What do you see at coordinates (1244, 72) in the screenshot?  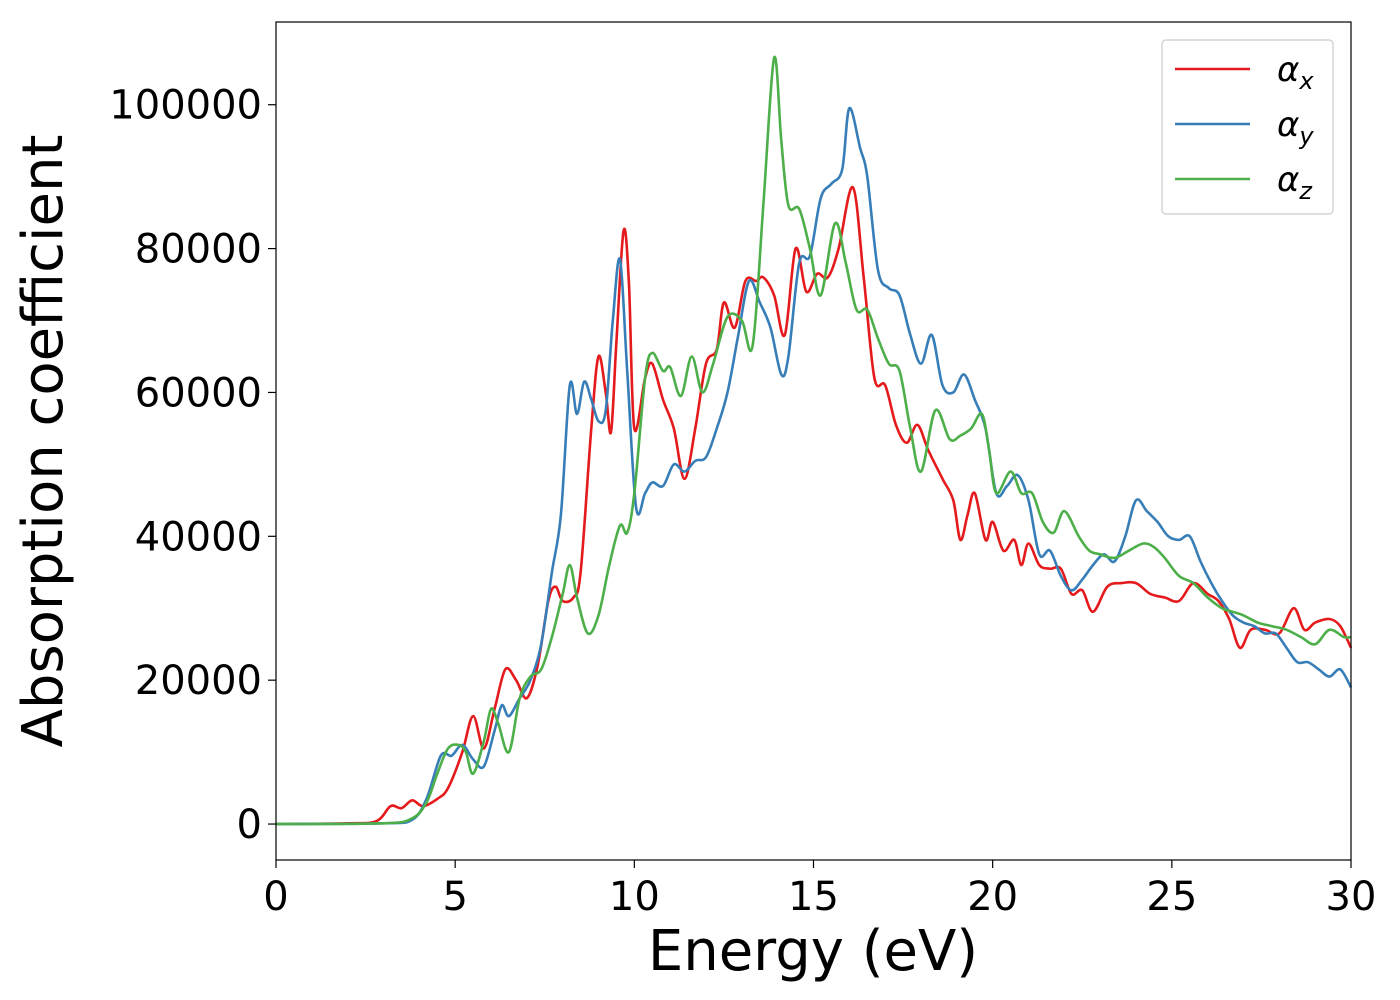 I see `legend-entry-alpha-x: αx` at bounding box center [1244, 72].